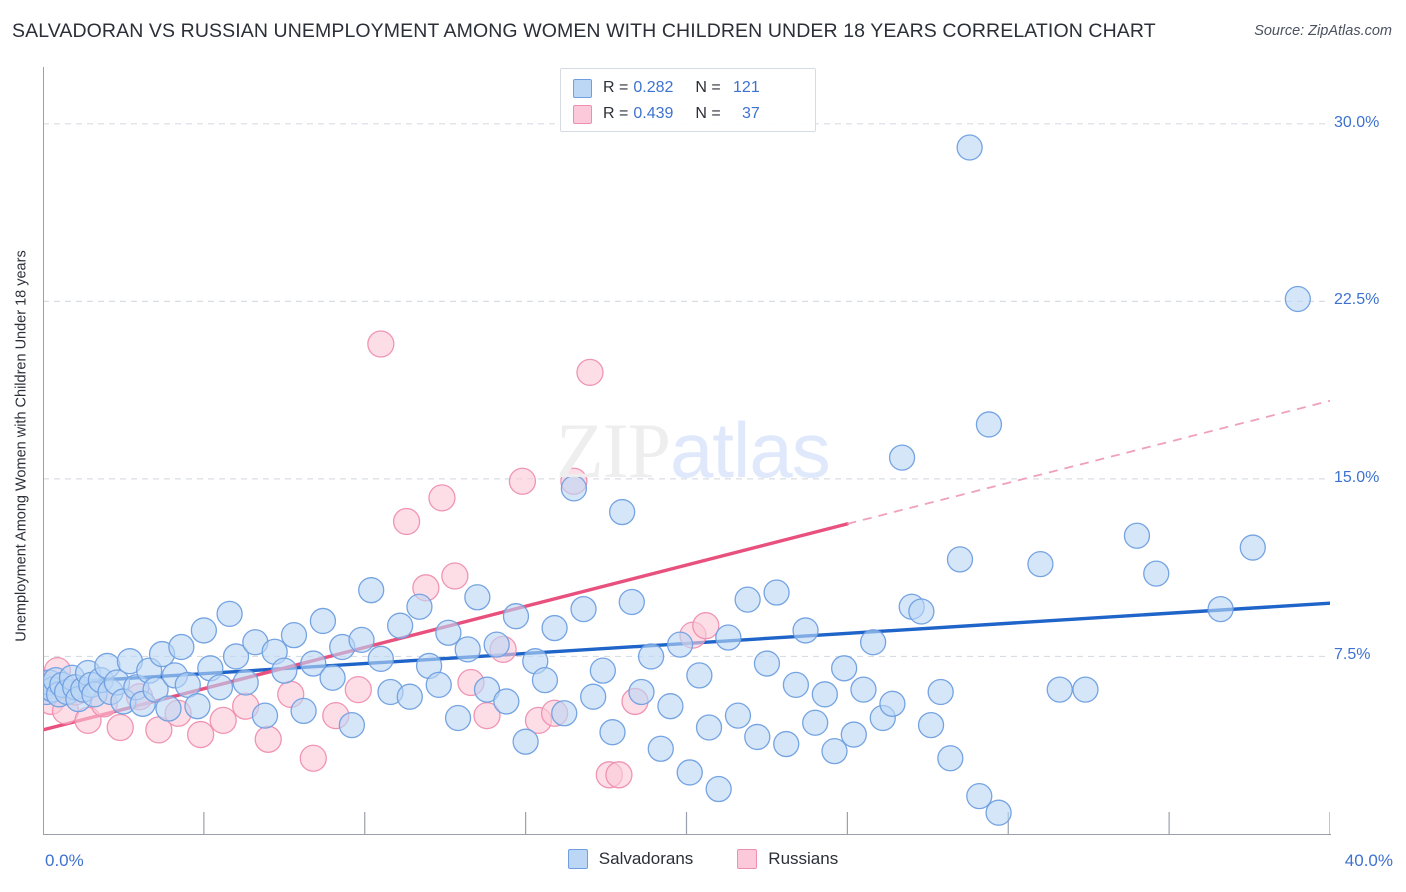 This screenshot has height=892, width=1406. I want to click on legend-item-russians: Russians, so click(787, 859).